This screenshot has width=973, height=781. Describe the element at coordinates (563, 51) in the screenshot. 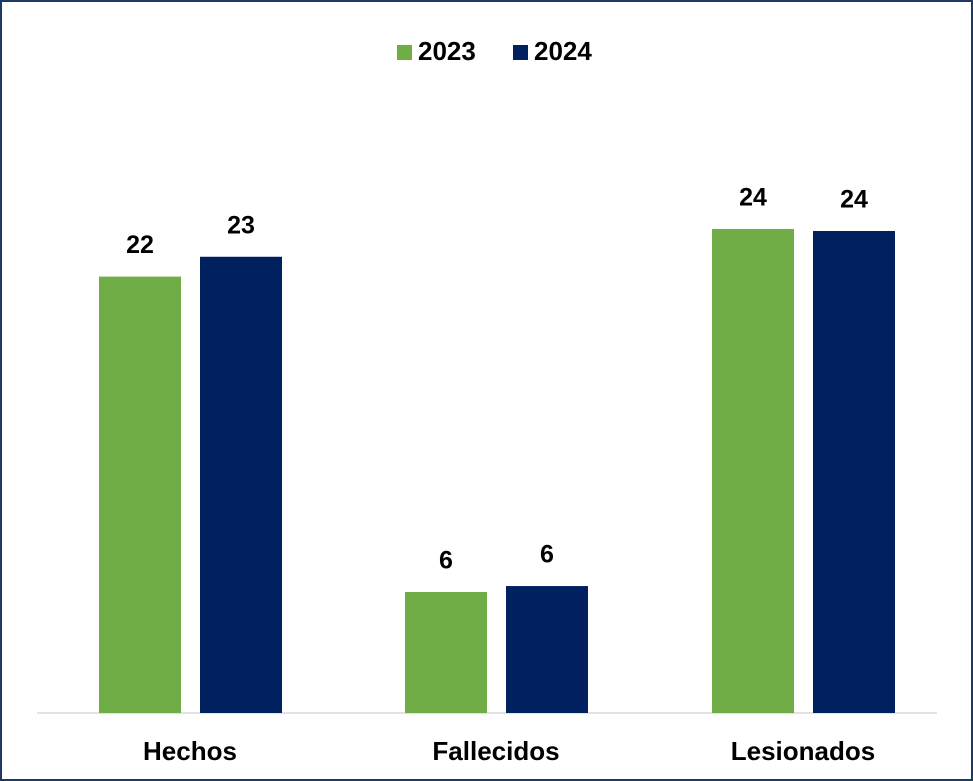

I see `legend-label: 2024` at that location.